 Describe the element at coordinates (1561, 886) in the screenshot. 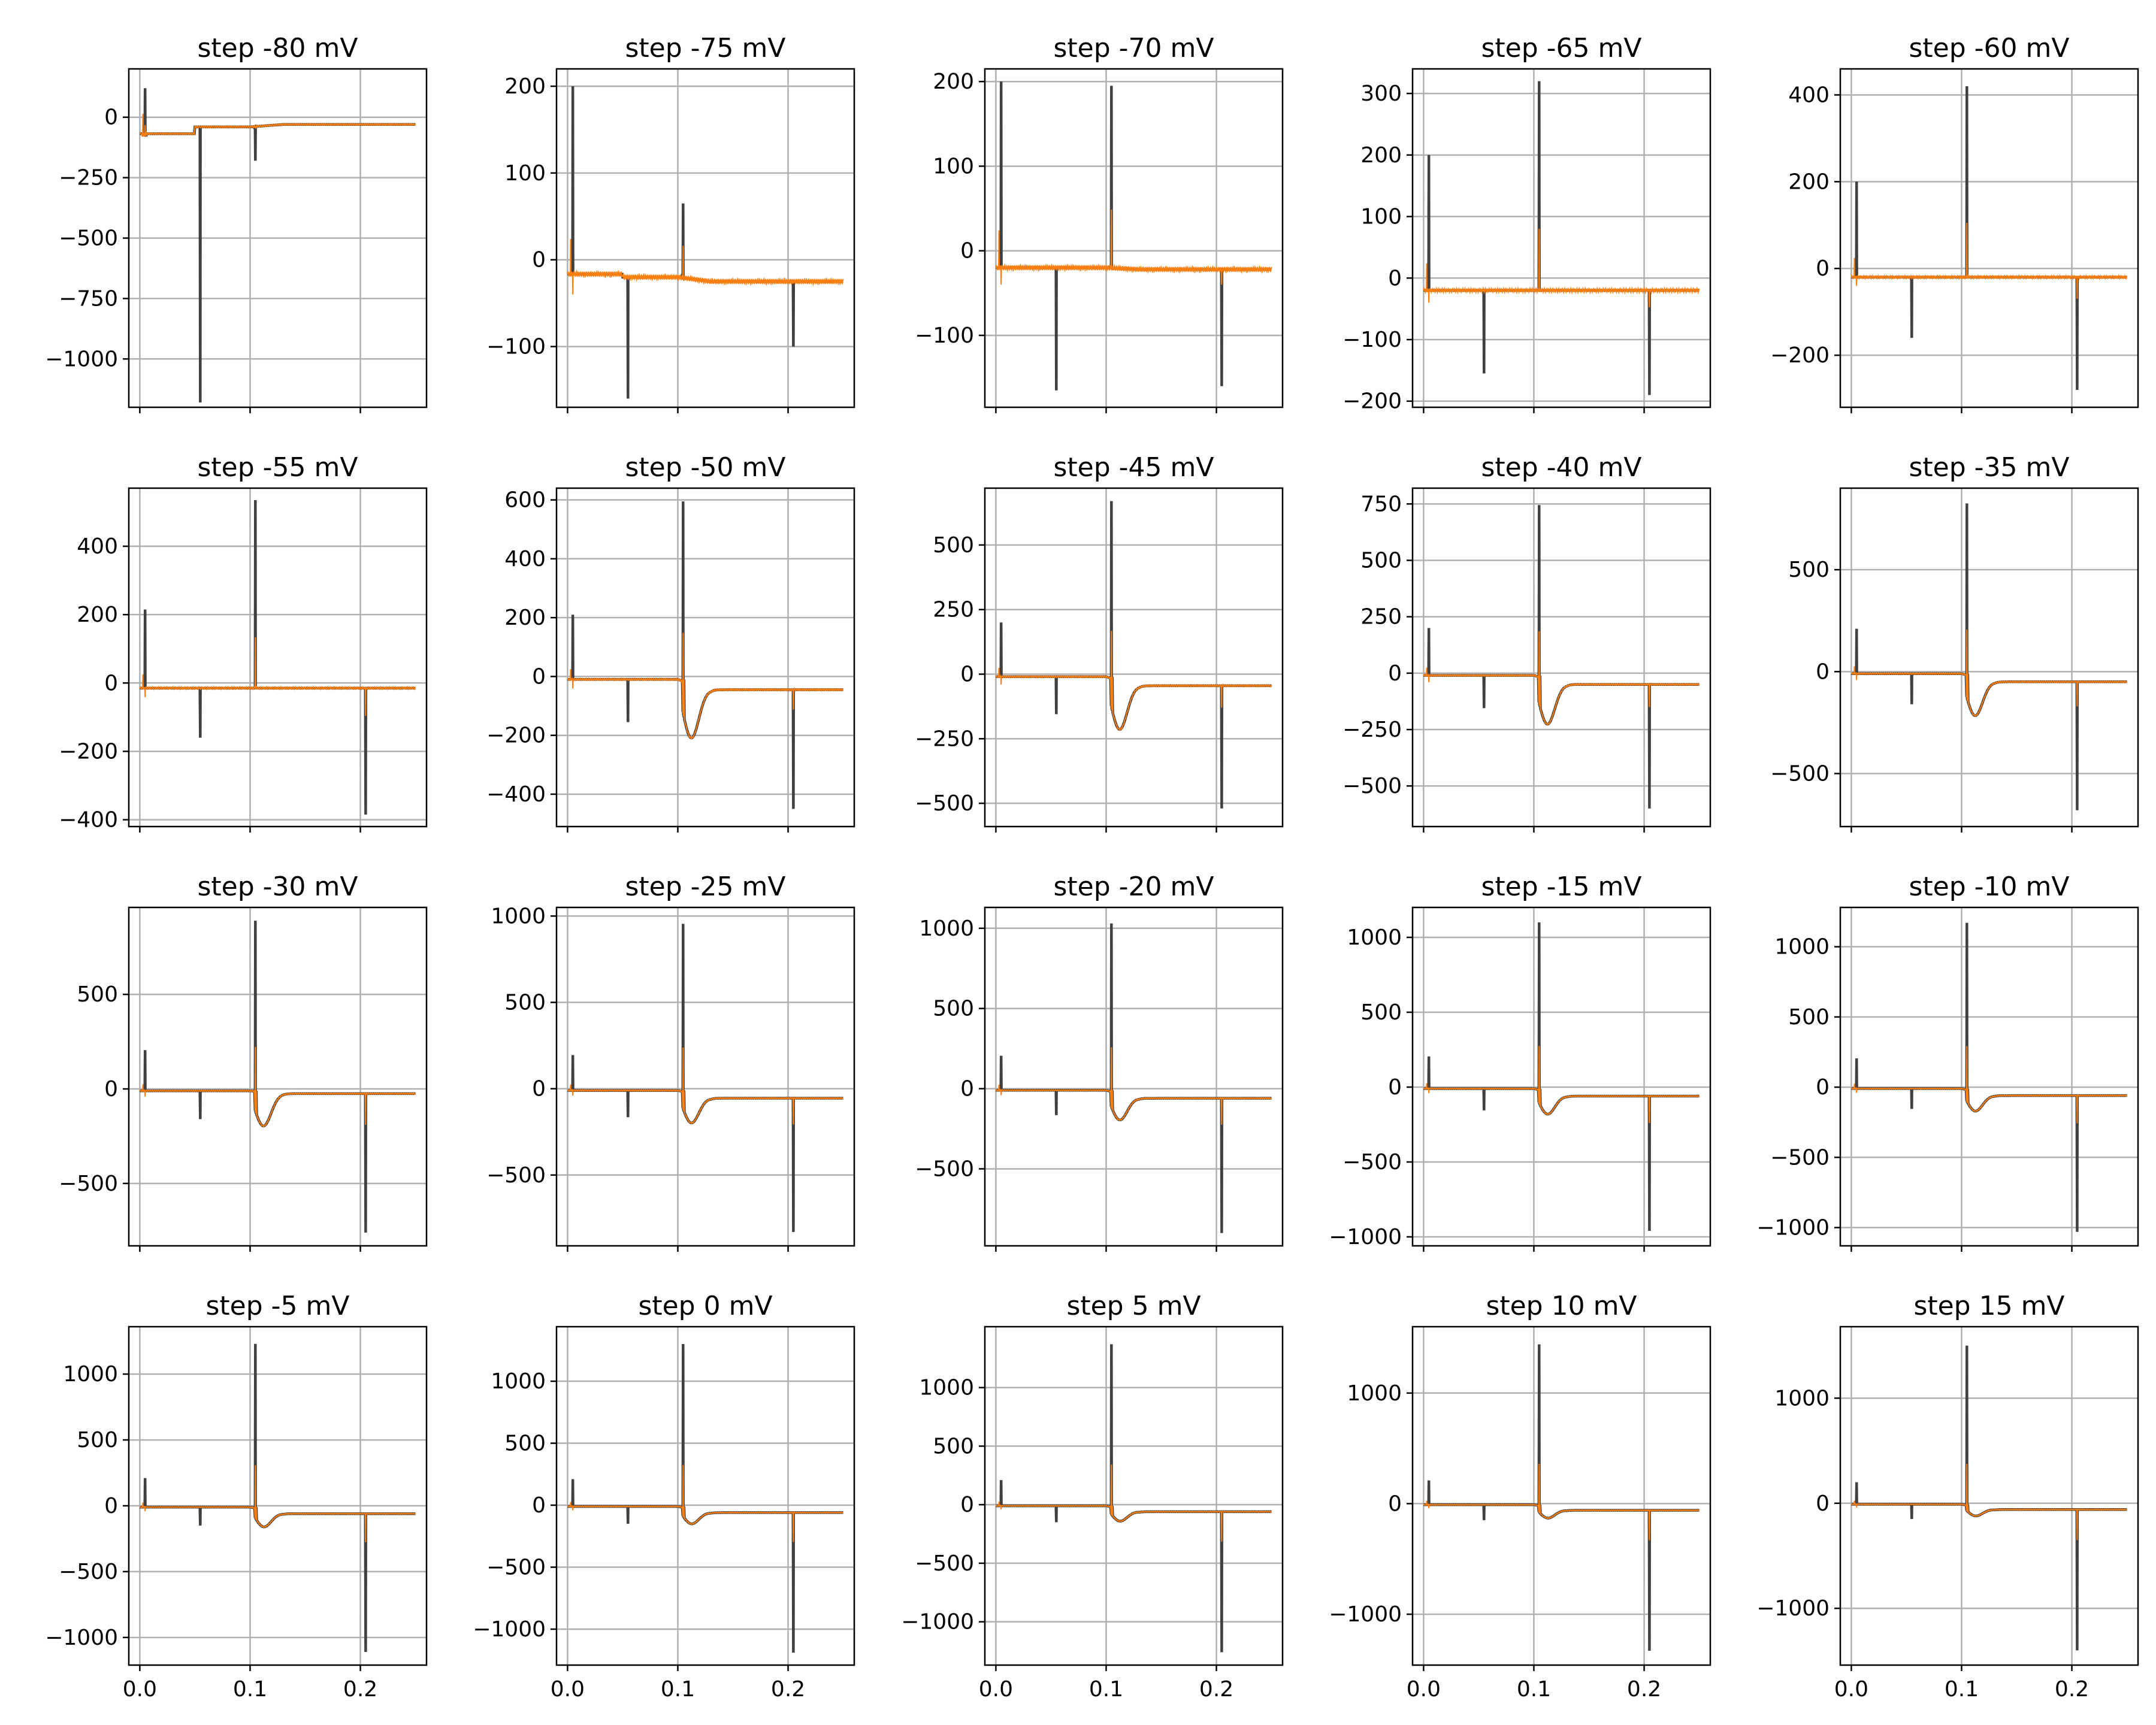

I see `subplot-title: step -15 mV` at that location.